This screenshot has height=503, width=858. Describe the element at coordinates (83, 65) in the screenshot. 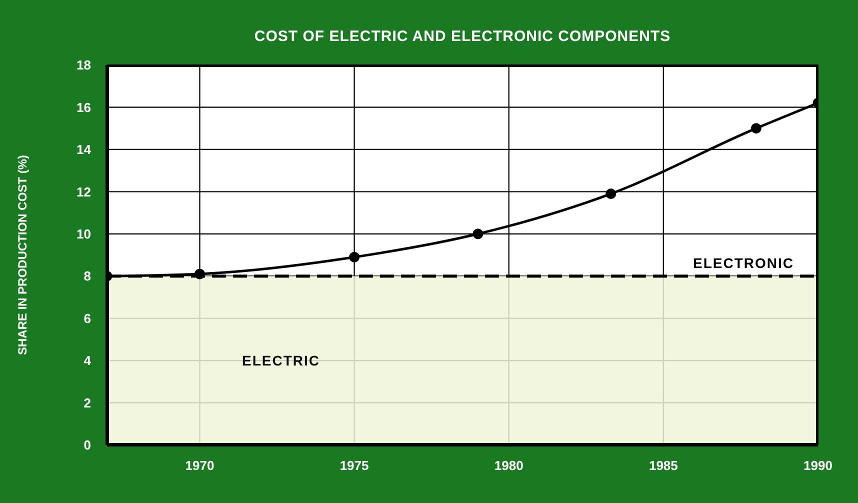

I see `y-tick-label: 18` at that location.